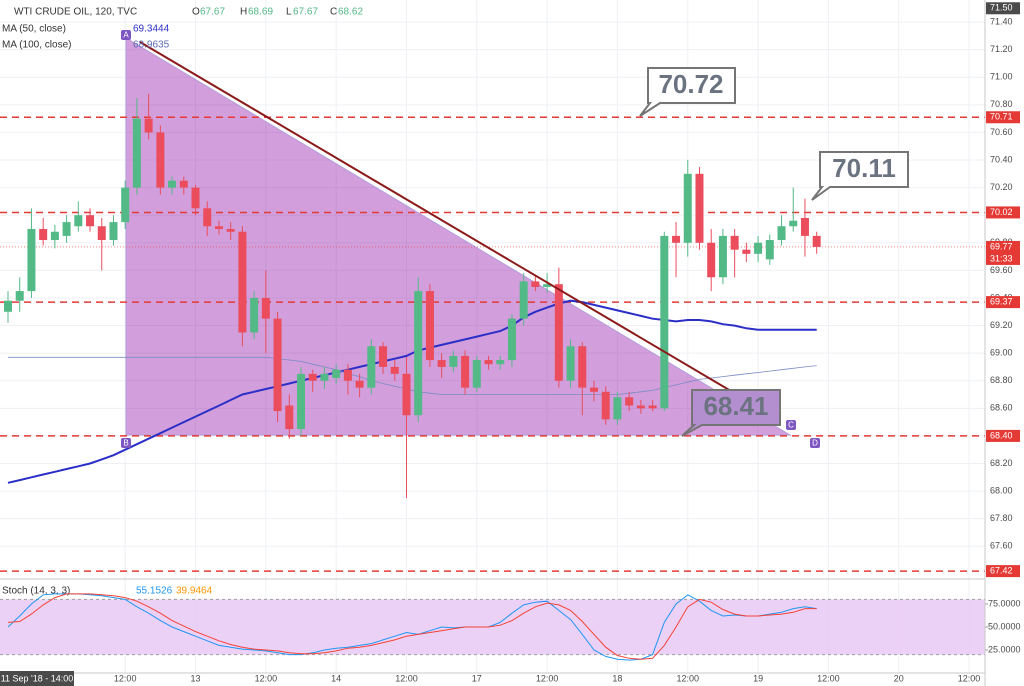  What do you see at coordinates (1001, 380) in the screenshot?
I see `y-tick-label: 68.80` at bounding box center [1001, 380].